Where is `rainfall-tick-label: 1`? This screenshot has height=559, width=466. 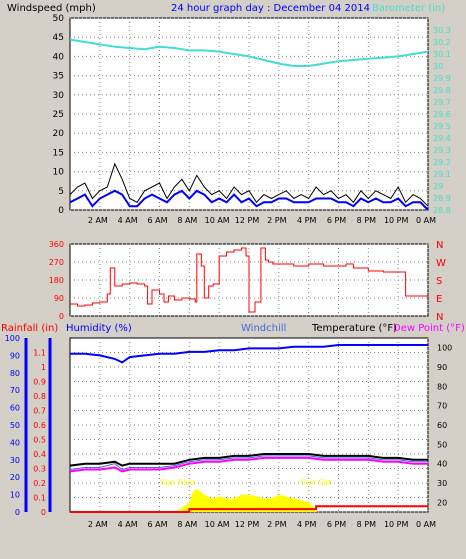
rainfall-tick-label: 1 is located at coordinates (43, 367).